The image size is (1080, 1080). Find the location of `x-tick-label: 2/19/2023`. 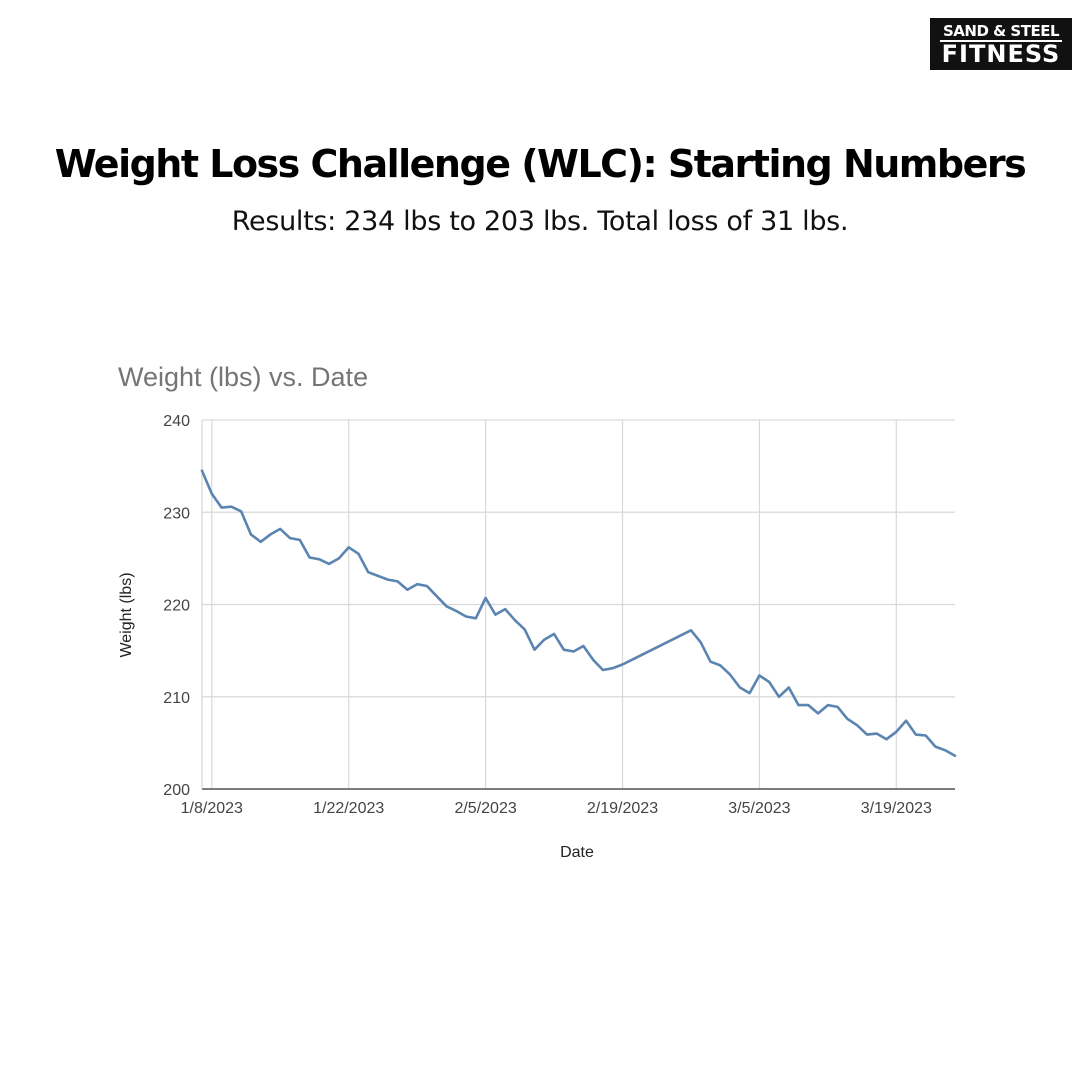

x-tick-label: 2/19/2023 is located at coordinates (622, 808).